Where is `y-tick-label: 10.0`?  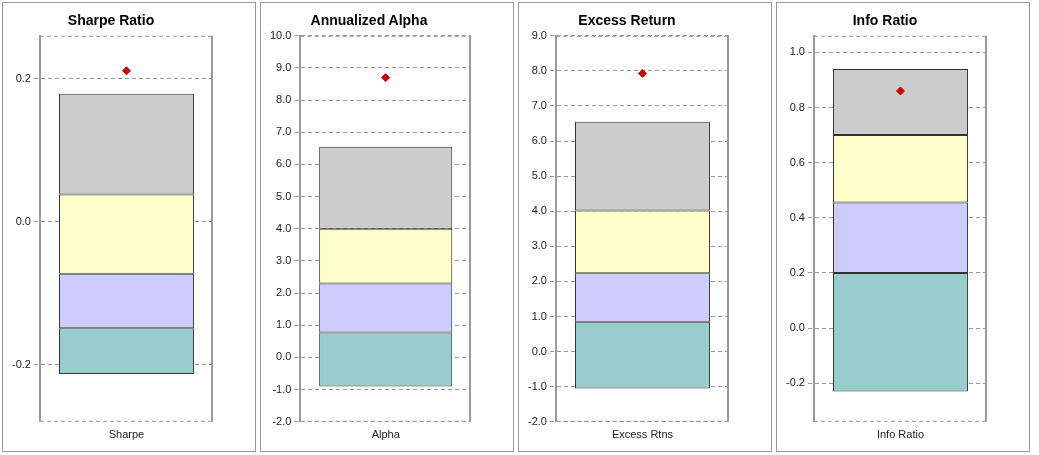
y-tick-label: 10.0 is located at coordinates (280, 34).